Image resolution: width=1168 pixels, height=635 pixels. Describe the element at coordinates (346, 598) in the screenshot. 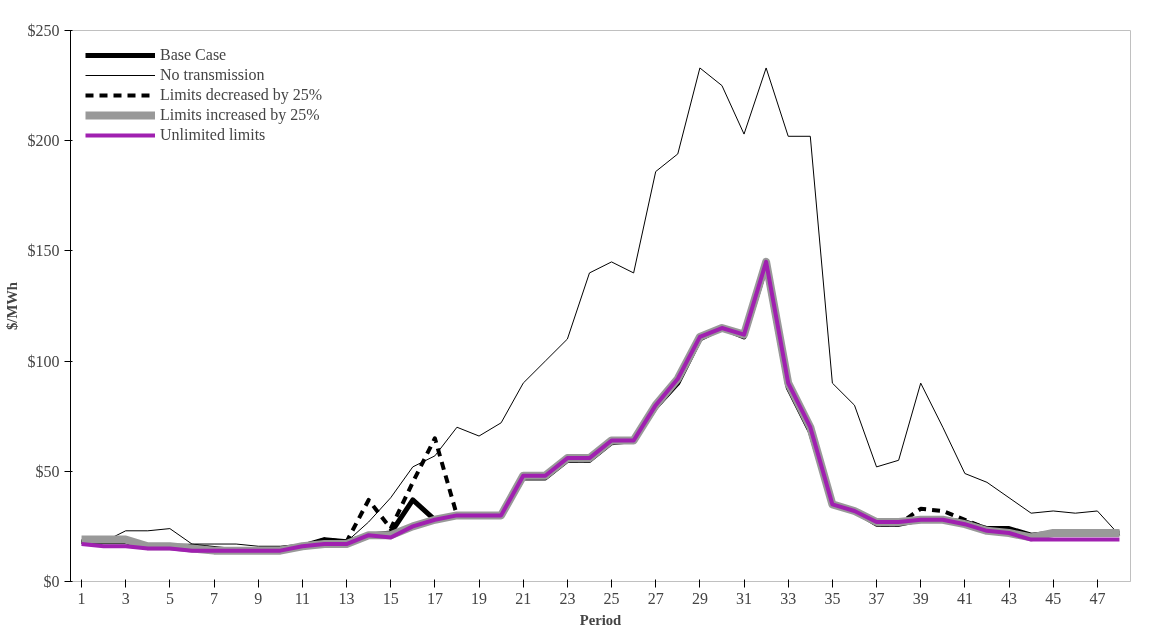

I see `x-tick-label: 13` at that location.